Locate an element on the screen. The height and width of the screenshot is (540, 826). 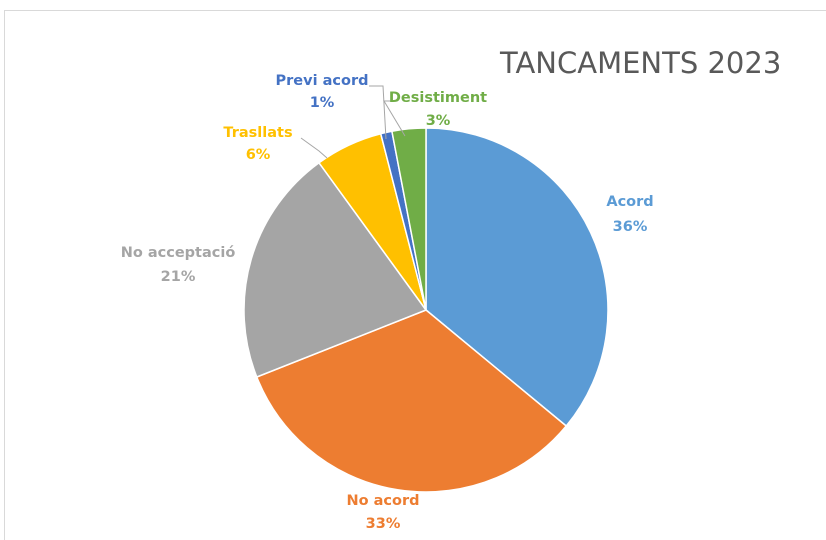
slice-label-no-acord: No acord is located at coordinates (382, 501).